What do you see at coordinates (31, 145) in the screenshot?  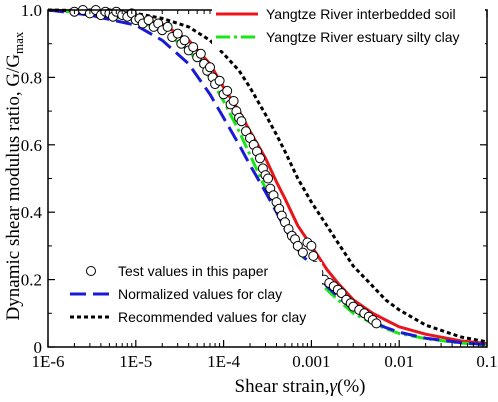 I see `y-tick-label: 0.6` at bounding box center [31, 145].